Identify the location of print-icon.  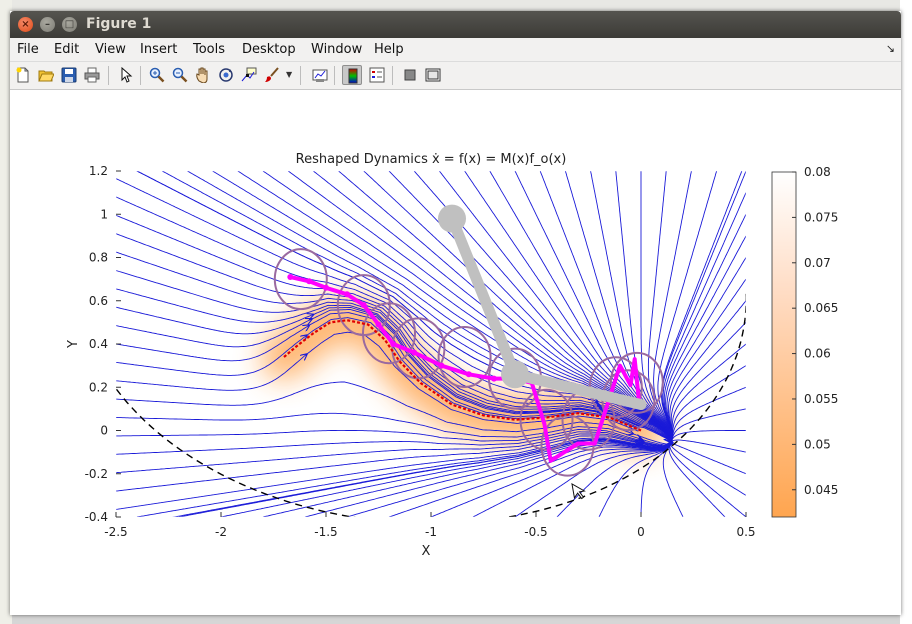
(92, 75).